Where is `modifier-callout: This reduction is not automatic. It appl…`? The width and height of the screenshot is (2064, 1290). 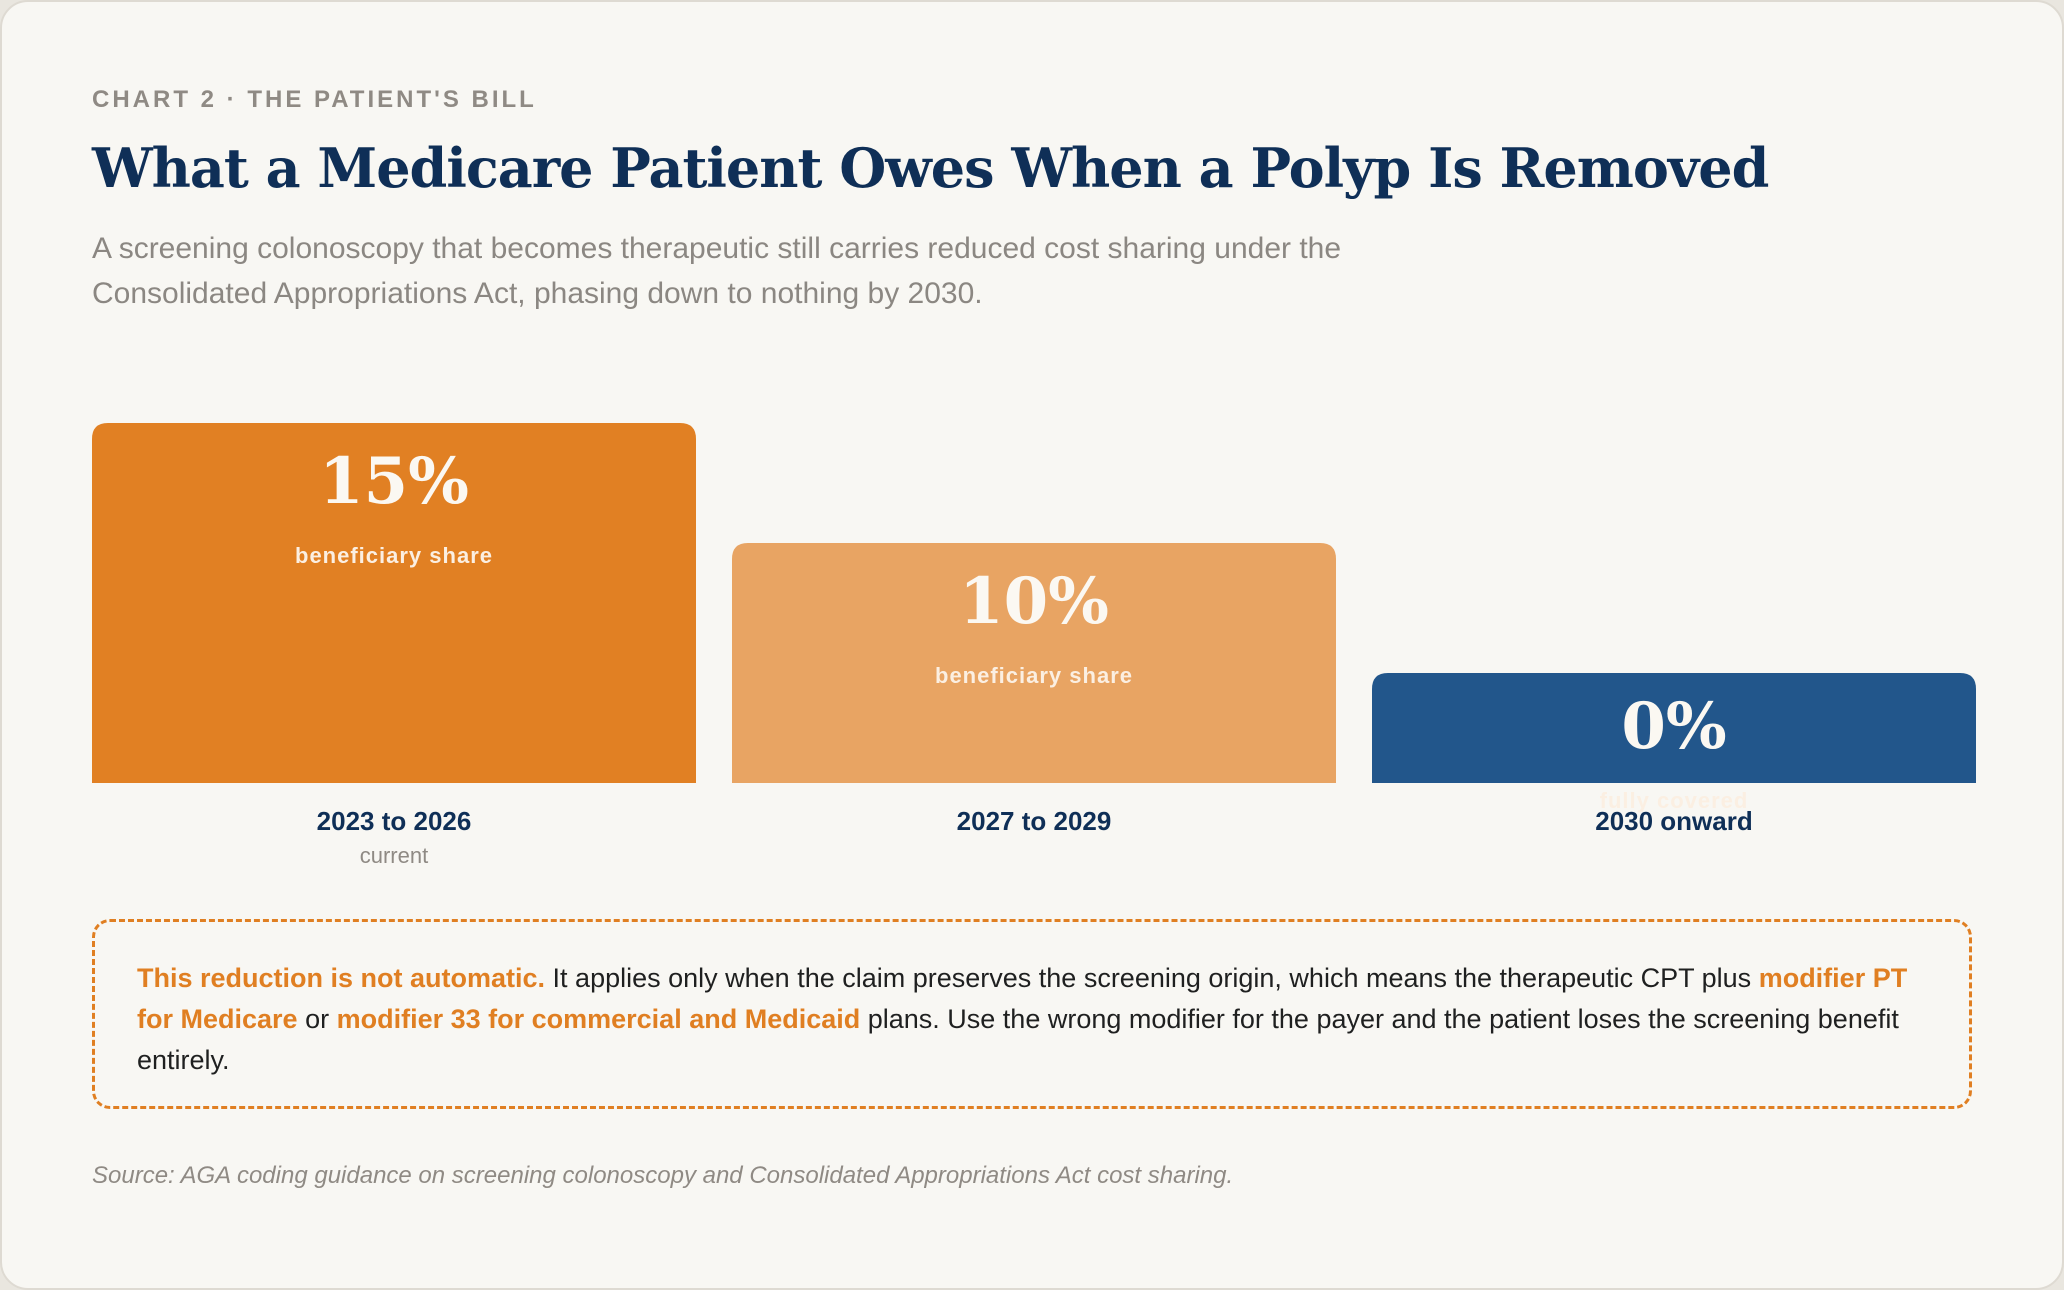 modifier-callout: This reduction is not automatic. It appl… is located at coordinates (1032, 1014).